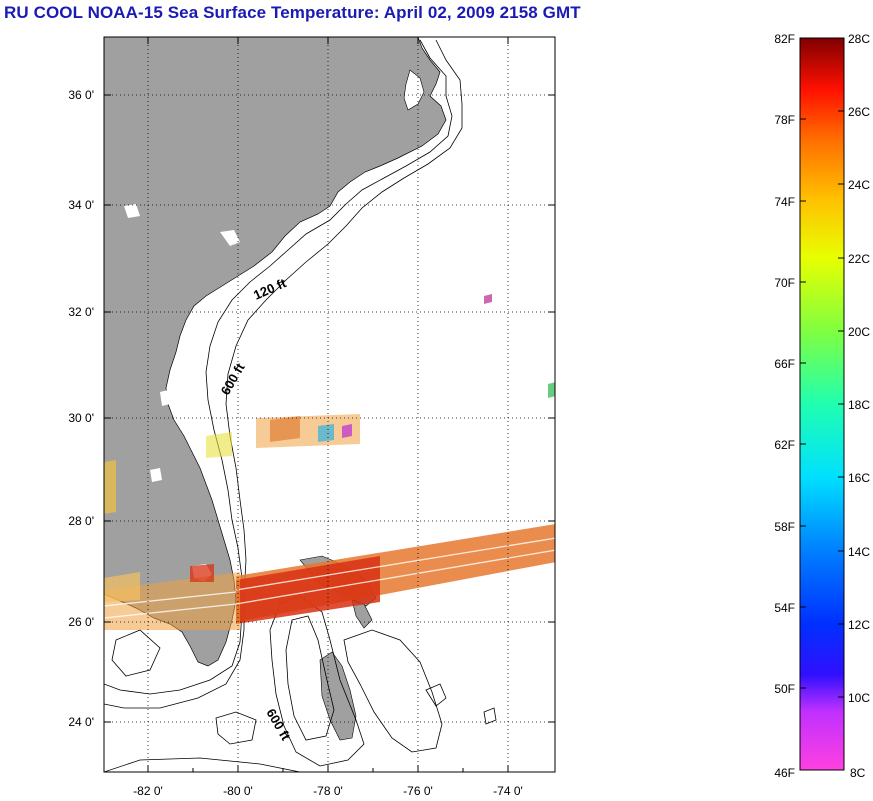 This screenshot has height=801, width=873. Describe the element at coordinates (81, 521) in the screenshot. I see `lat-label: 28 0'` at that location.